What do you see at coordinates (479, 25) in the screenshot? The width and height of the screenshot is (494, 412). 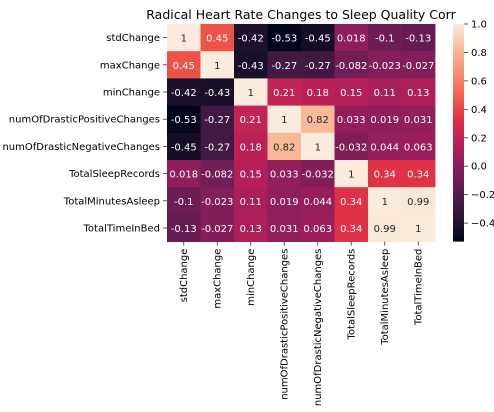 I see `colorbar-tick-label: 1.0` at bounding box center [479, 25].